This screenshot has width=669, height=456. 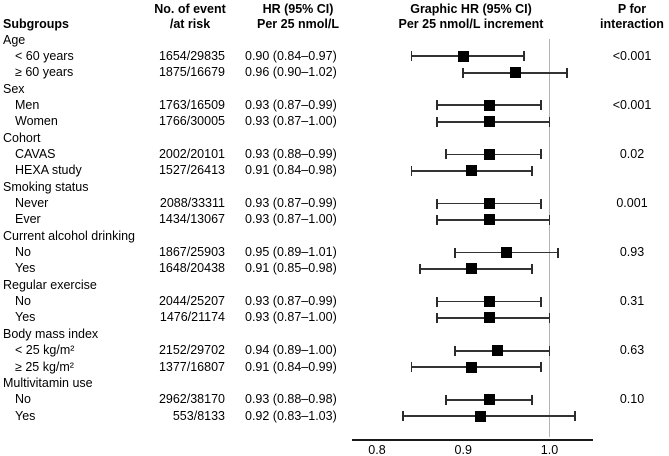 I want to click on column-header-p-line2: interaction, so click(x=632, y=24).